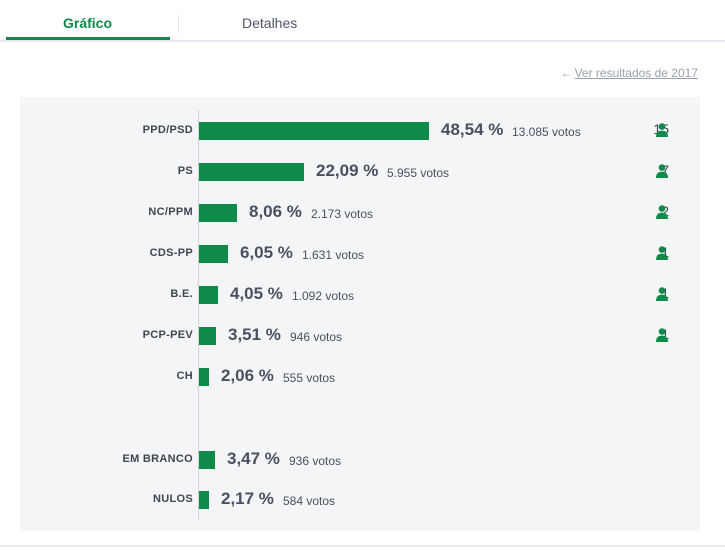 This screenshot has height=551, width=725. What do you see at coordinates (256, 293) in the screenshot?
I see `percent-label: 4,05 %` at bounding box center [256, 293].